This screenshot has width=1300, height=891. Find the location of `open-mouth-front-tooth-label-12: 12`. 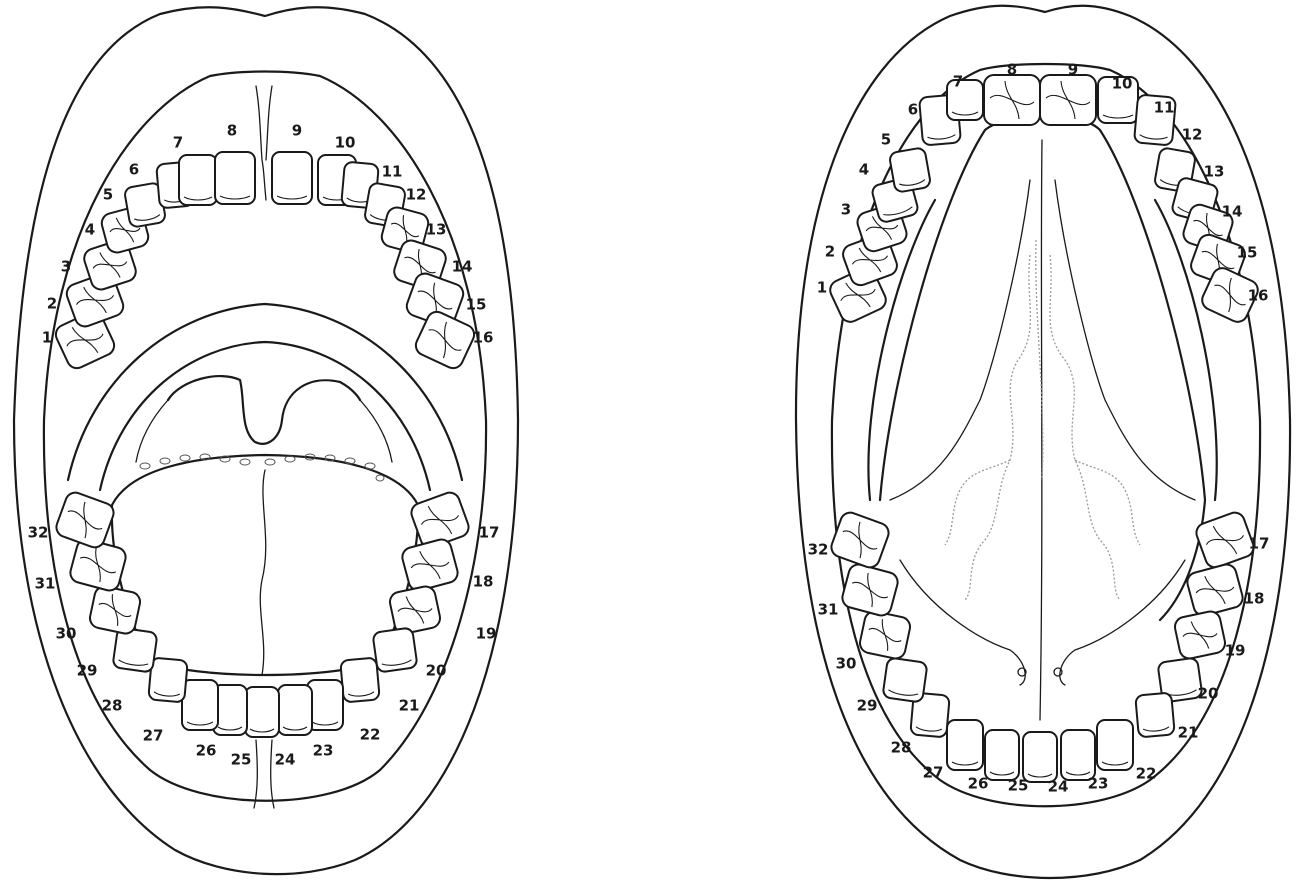

open-mouth-front-tooth-label-12: 12 is located at coordinates (416, 195).